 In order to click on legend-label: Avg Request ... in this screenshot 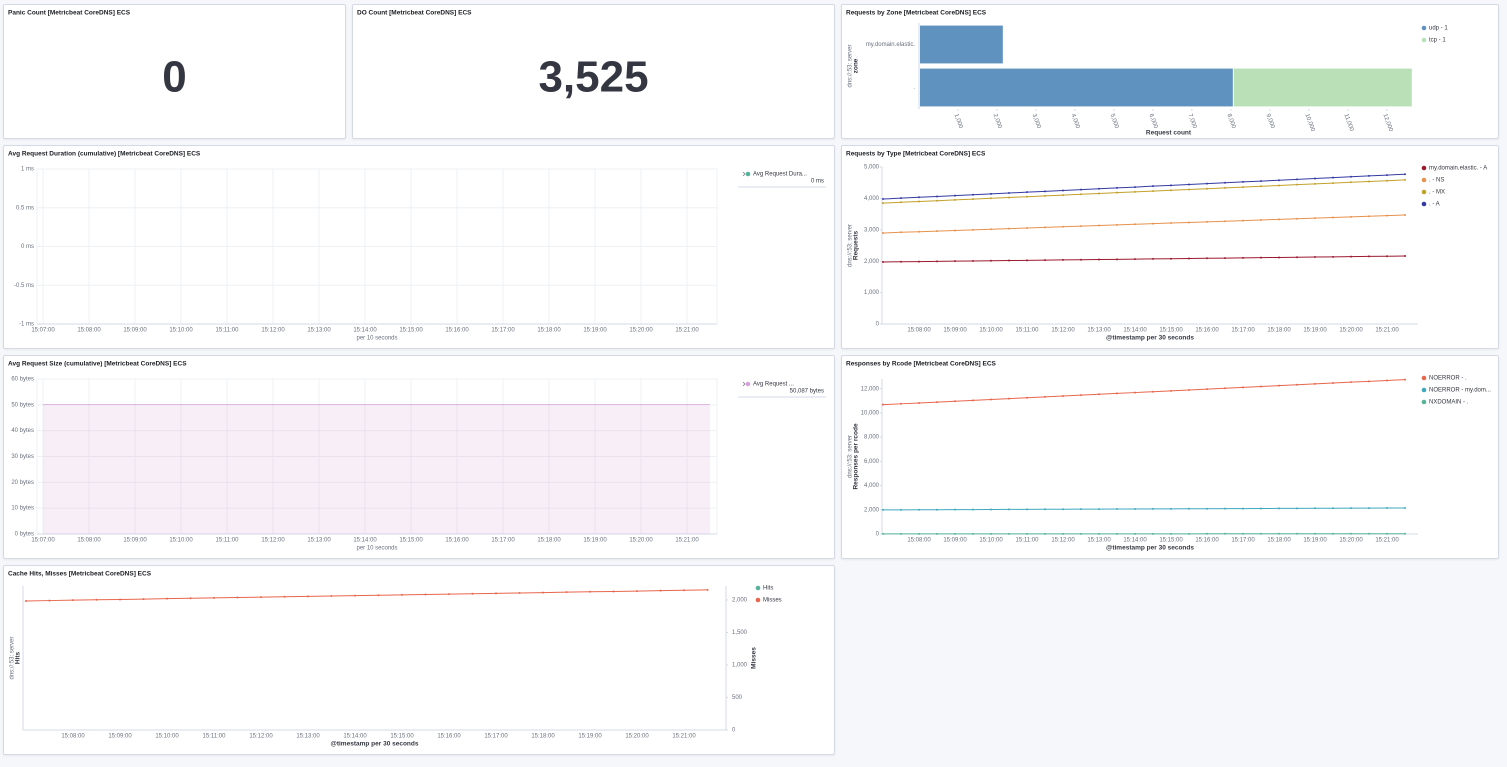, I will do `click(773, 385)`.